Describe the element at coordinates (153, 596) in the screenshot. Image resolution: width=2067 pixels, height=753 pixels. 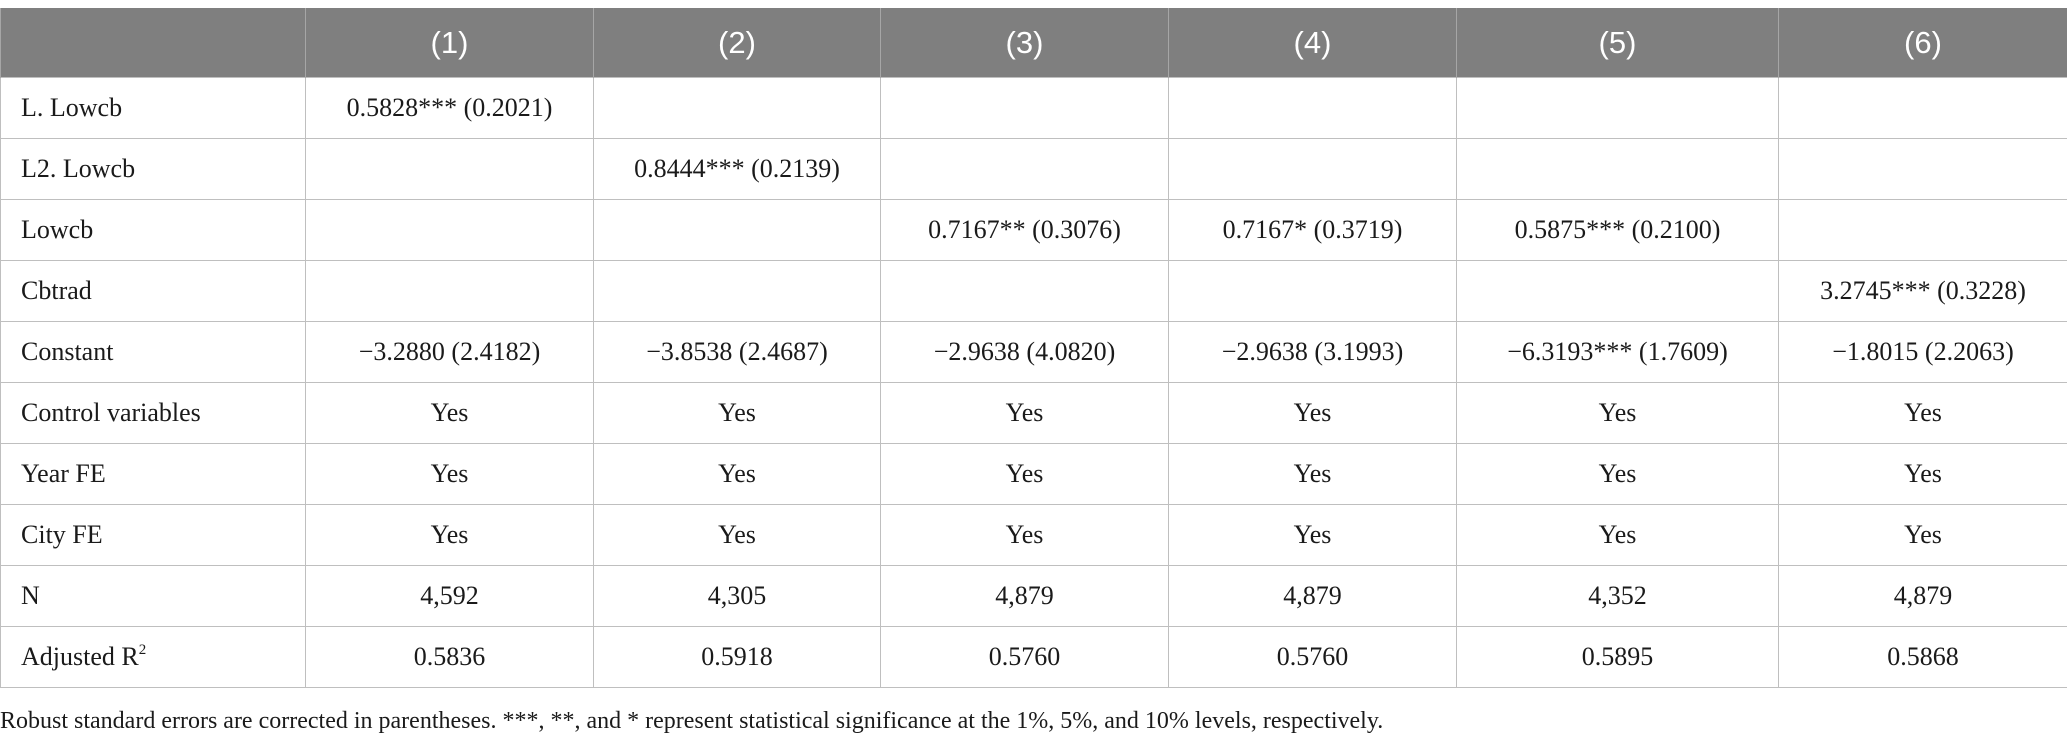
I see `row-label: N` at that location.